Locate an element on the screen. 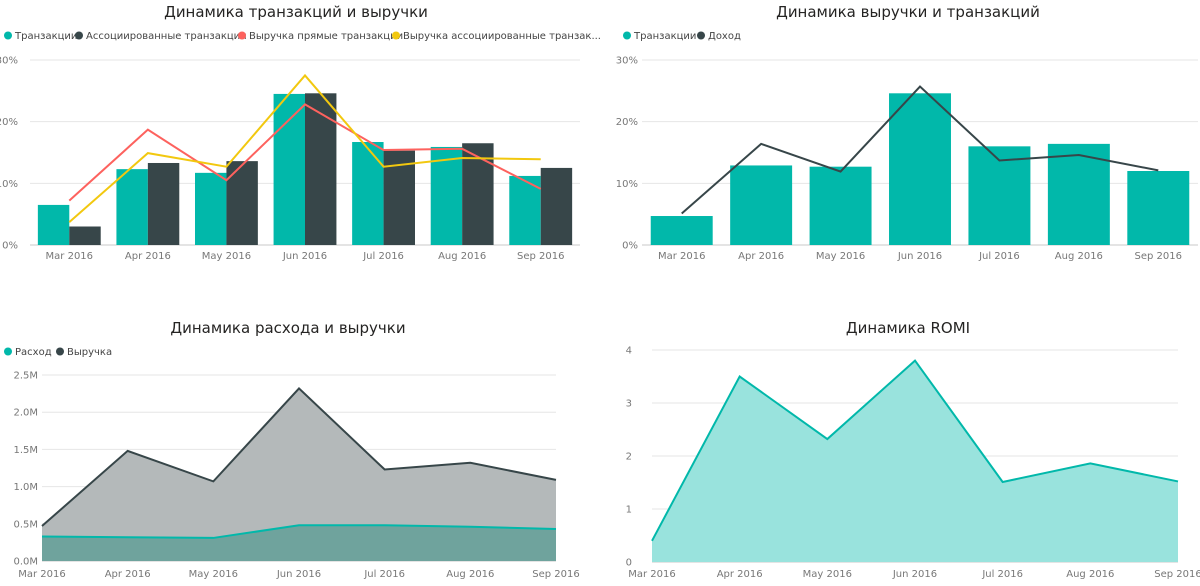 The image size is (1200, 586). chart-title: Динамика расхода и выручки is located at coordinates (287, 328).